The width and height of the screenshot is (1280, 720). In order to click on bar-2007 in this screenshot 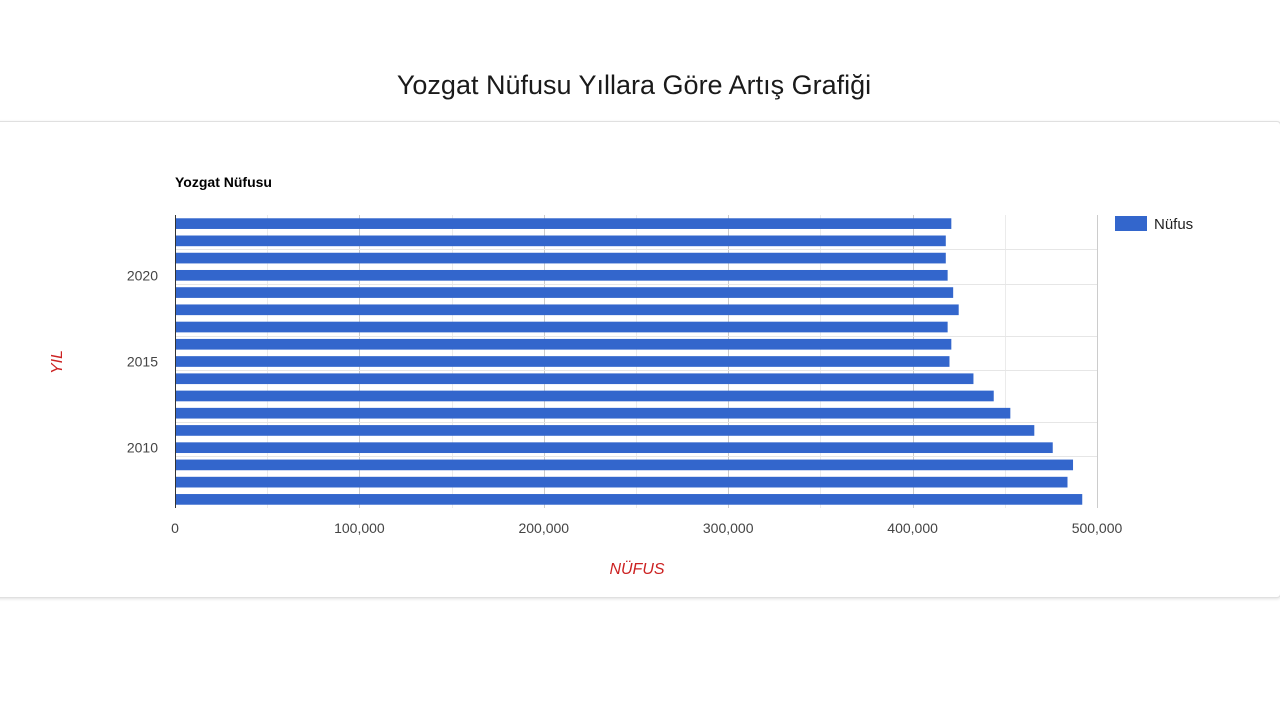, I will do `click(629, 499)`.